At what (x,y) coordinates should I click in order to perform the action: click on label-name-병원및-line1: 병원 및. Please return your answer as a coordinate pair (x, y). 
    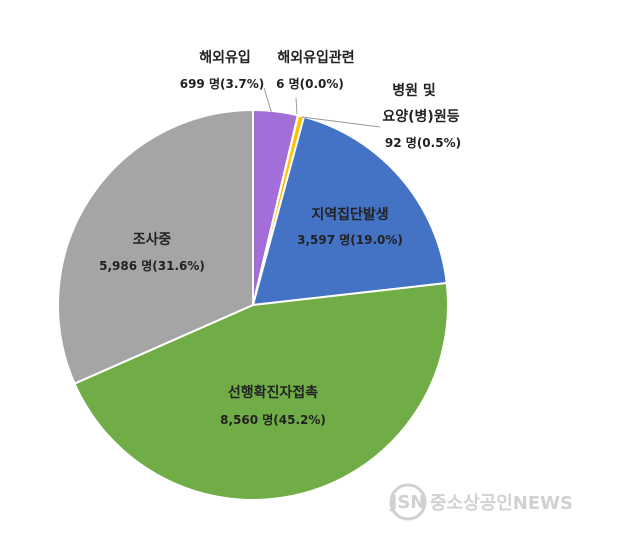
    Looking at the image, I should click on (414, 90).